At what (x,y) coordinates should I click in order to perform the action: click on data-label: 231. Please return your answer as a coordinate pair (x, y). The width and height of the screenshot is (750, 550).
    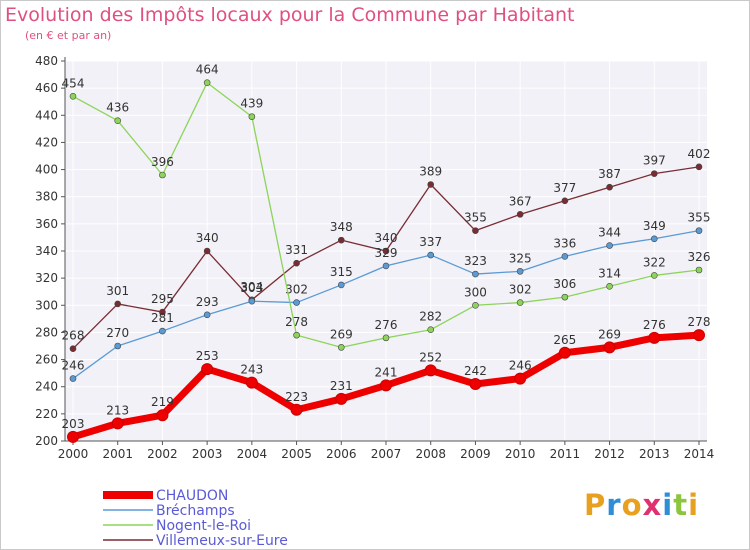
    Looking at the image, I should click on (341, 386).